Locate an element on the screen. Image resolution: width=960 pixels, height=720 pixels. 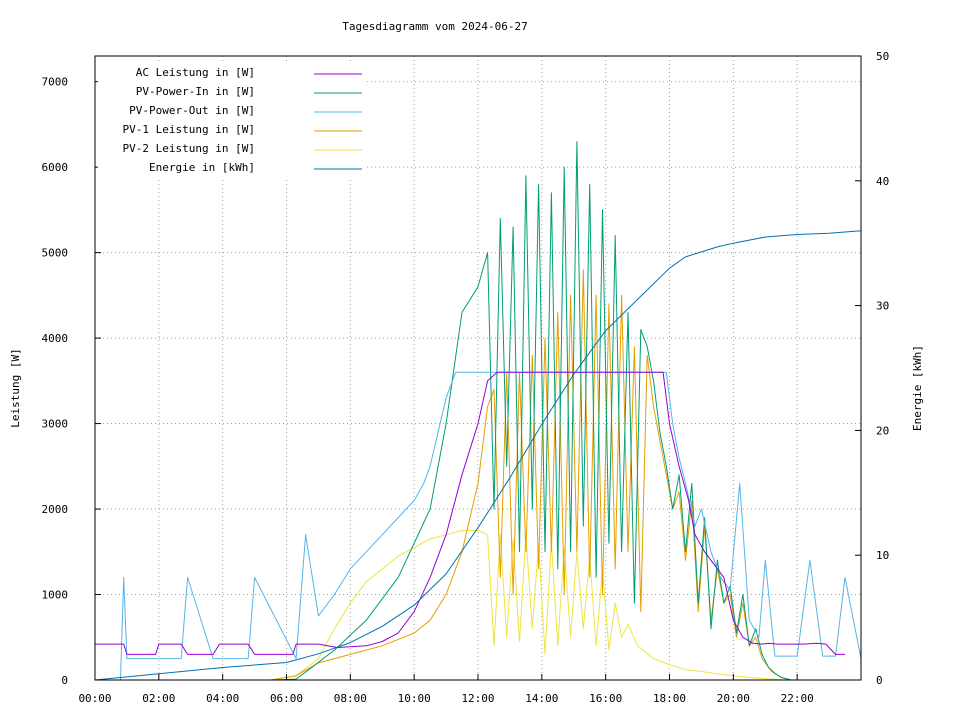
y-axis-label: Leistung [W] is located at coordinates (15, 387).